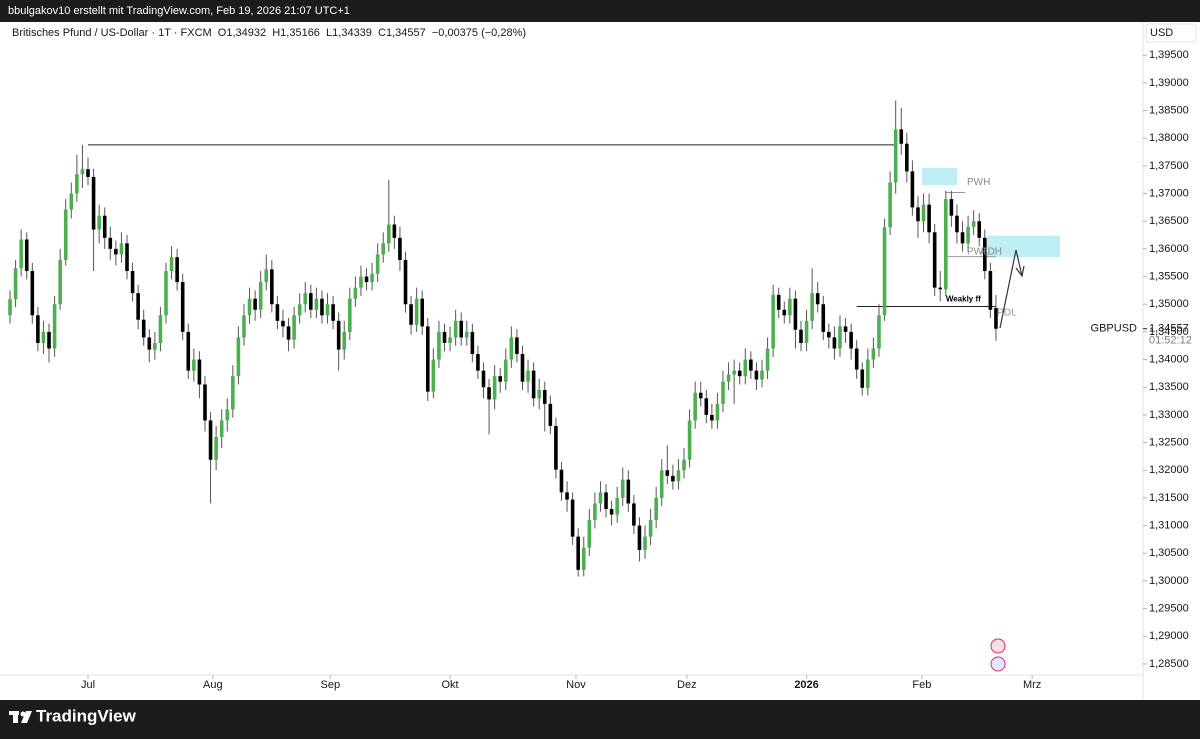 The width and height of the screenshot is (1200, 739). Describe the element at coordinates (1114, 329) in the screenshot. I see `symbol: GBPUSD` at that location.